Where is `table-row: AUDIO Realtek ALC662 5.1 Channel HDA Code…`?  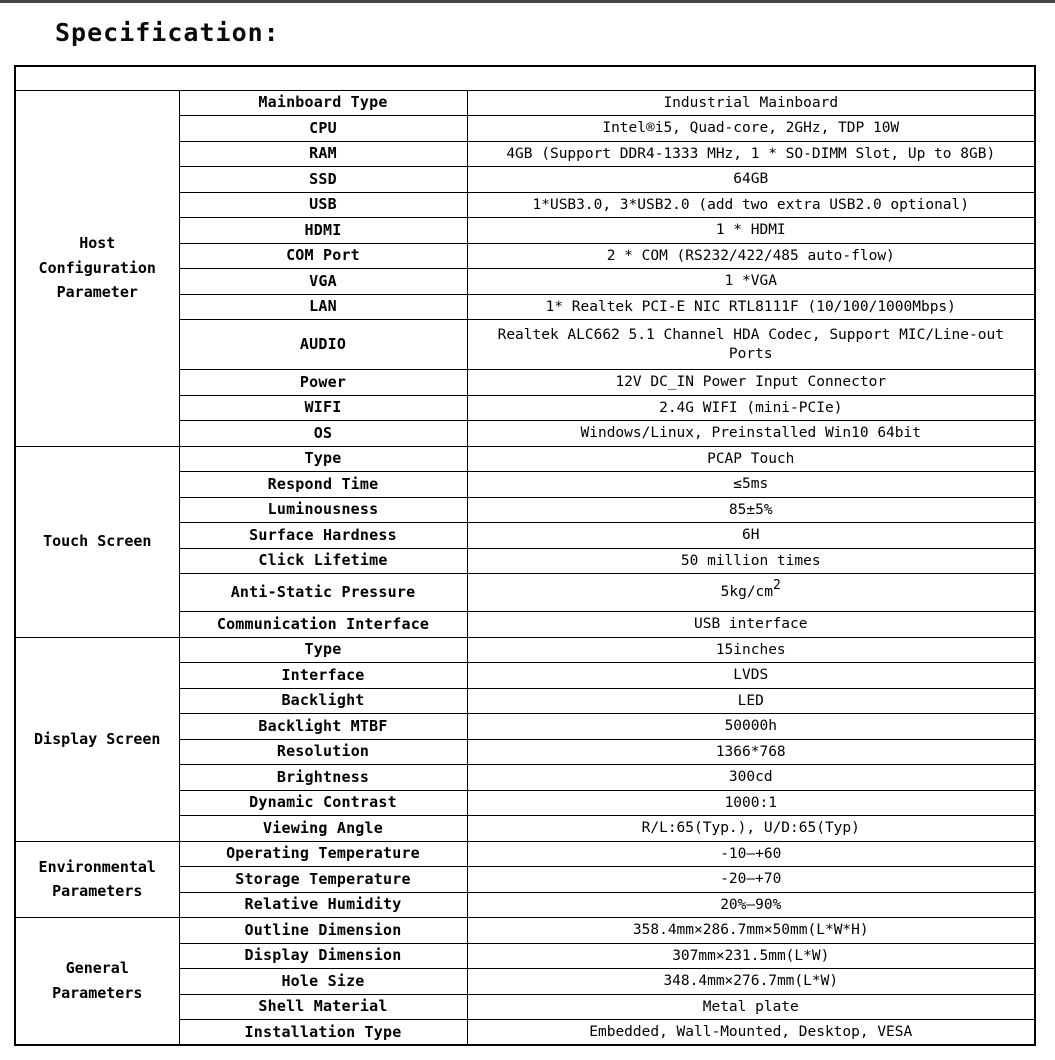 table-row: AUDIO Realtek ALC662 5.1 Channel HDA Code… is located at coordinates (525, 344).